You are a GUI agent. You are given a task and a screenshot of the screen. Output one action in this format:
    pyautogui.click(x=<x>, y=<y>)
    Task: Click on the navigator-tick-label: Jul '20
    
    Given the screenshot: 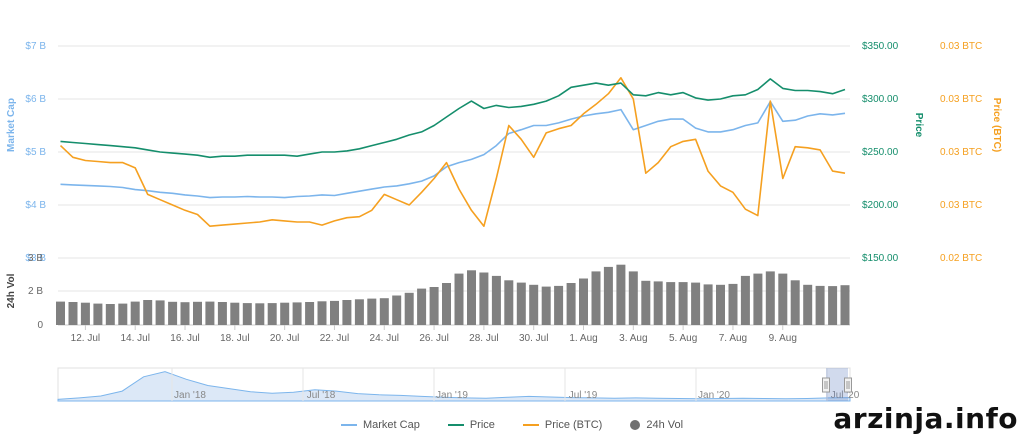 What is the action you would take?
    pyautogui.click(x=845, y=395)
    